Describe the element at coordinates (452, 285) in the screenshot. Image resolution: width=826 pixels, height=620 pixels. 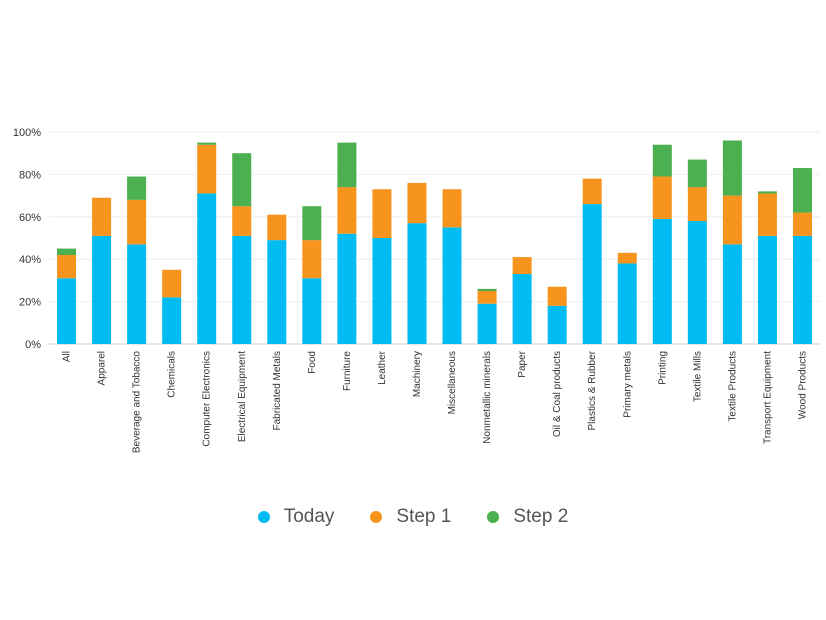
I see `bar-miscellaneous-today` at that location.